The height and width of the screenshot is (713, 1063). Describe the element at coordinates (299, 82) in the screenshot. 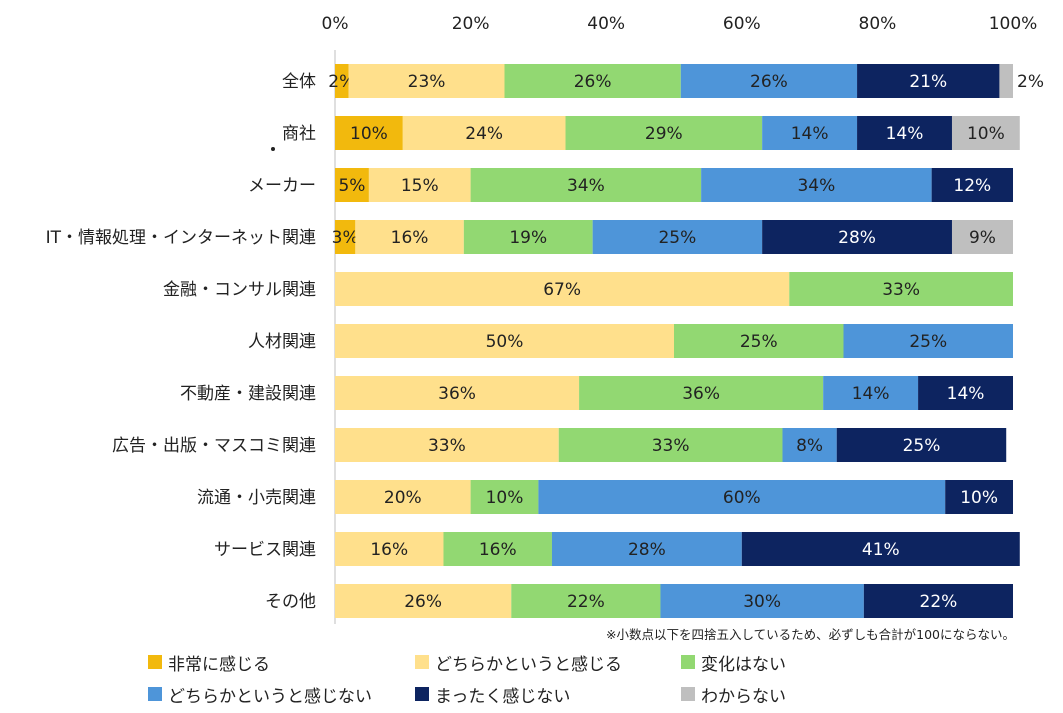

I see `category-label: 全体` at that location.